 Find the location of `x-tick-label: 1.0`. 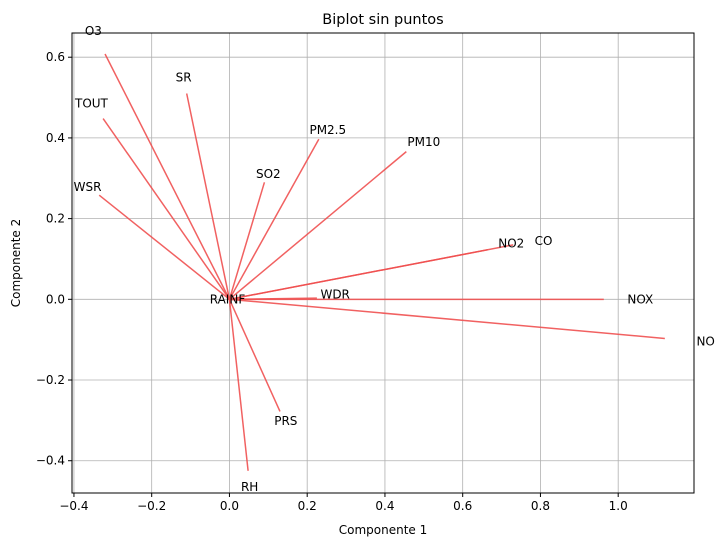

x-tick-label: 1.0 is located at coordinates (618, 506).